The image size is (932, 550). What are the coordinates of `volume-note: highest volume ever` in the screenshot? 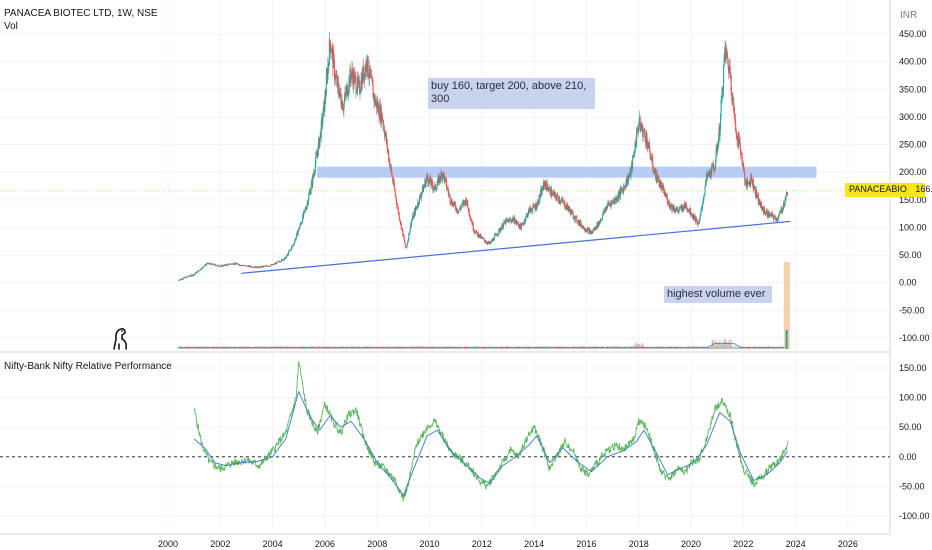 It's located at (718, 294).